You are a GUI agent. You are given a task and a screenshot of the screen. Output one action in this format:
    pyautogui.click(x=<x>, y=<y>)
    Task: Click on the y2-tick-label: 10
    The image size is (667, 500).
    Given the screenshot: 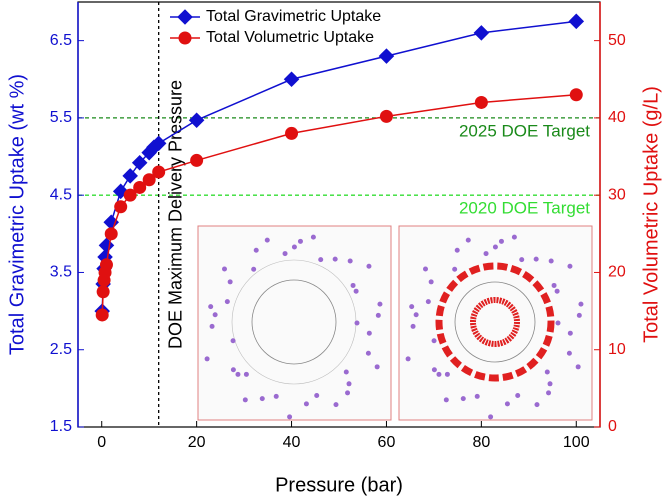 What is the action you would take?
    pyautogui.click(x=617, y=349)
    